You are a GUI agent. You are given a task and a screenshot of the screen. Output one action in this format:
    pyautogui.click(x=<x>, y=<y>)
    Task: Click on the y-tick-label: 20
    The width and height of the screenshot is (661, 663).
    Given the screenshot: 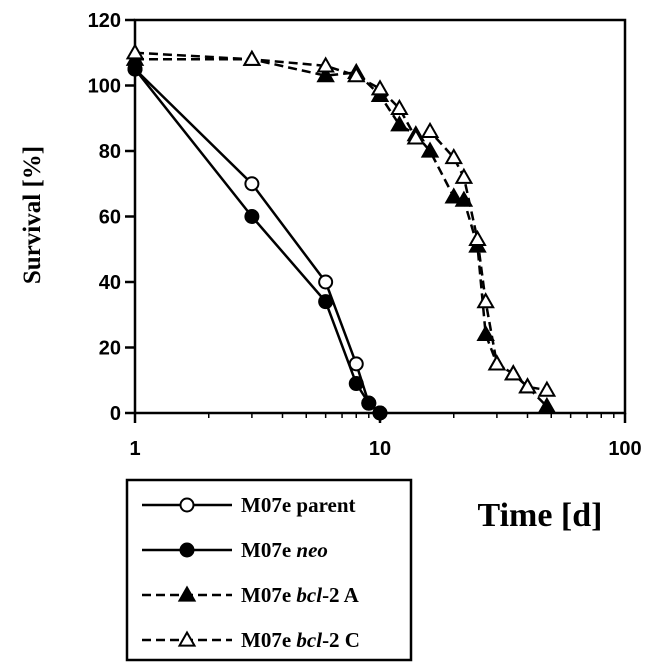 What is the action you would take?
    pyautogui.click(x=110, y=349)
    